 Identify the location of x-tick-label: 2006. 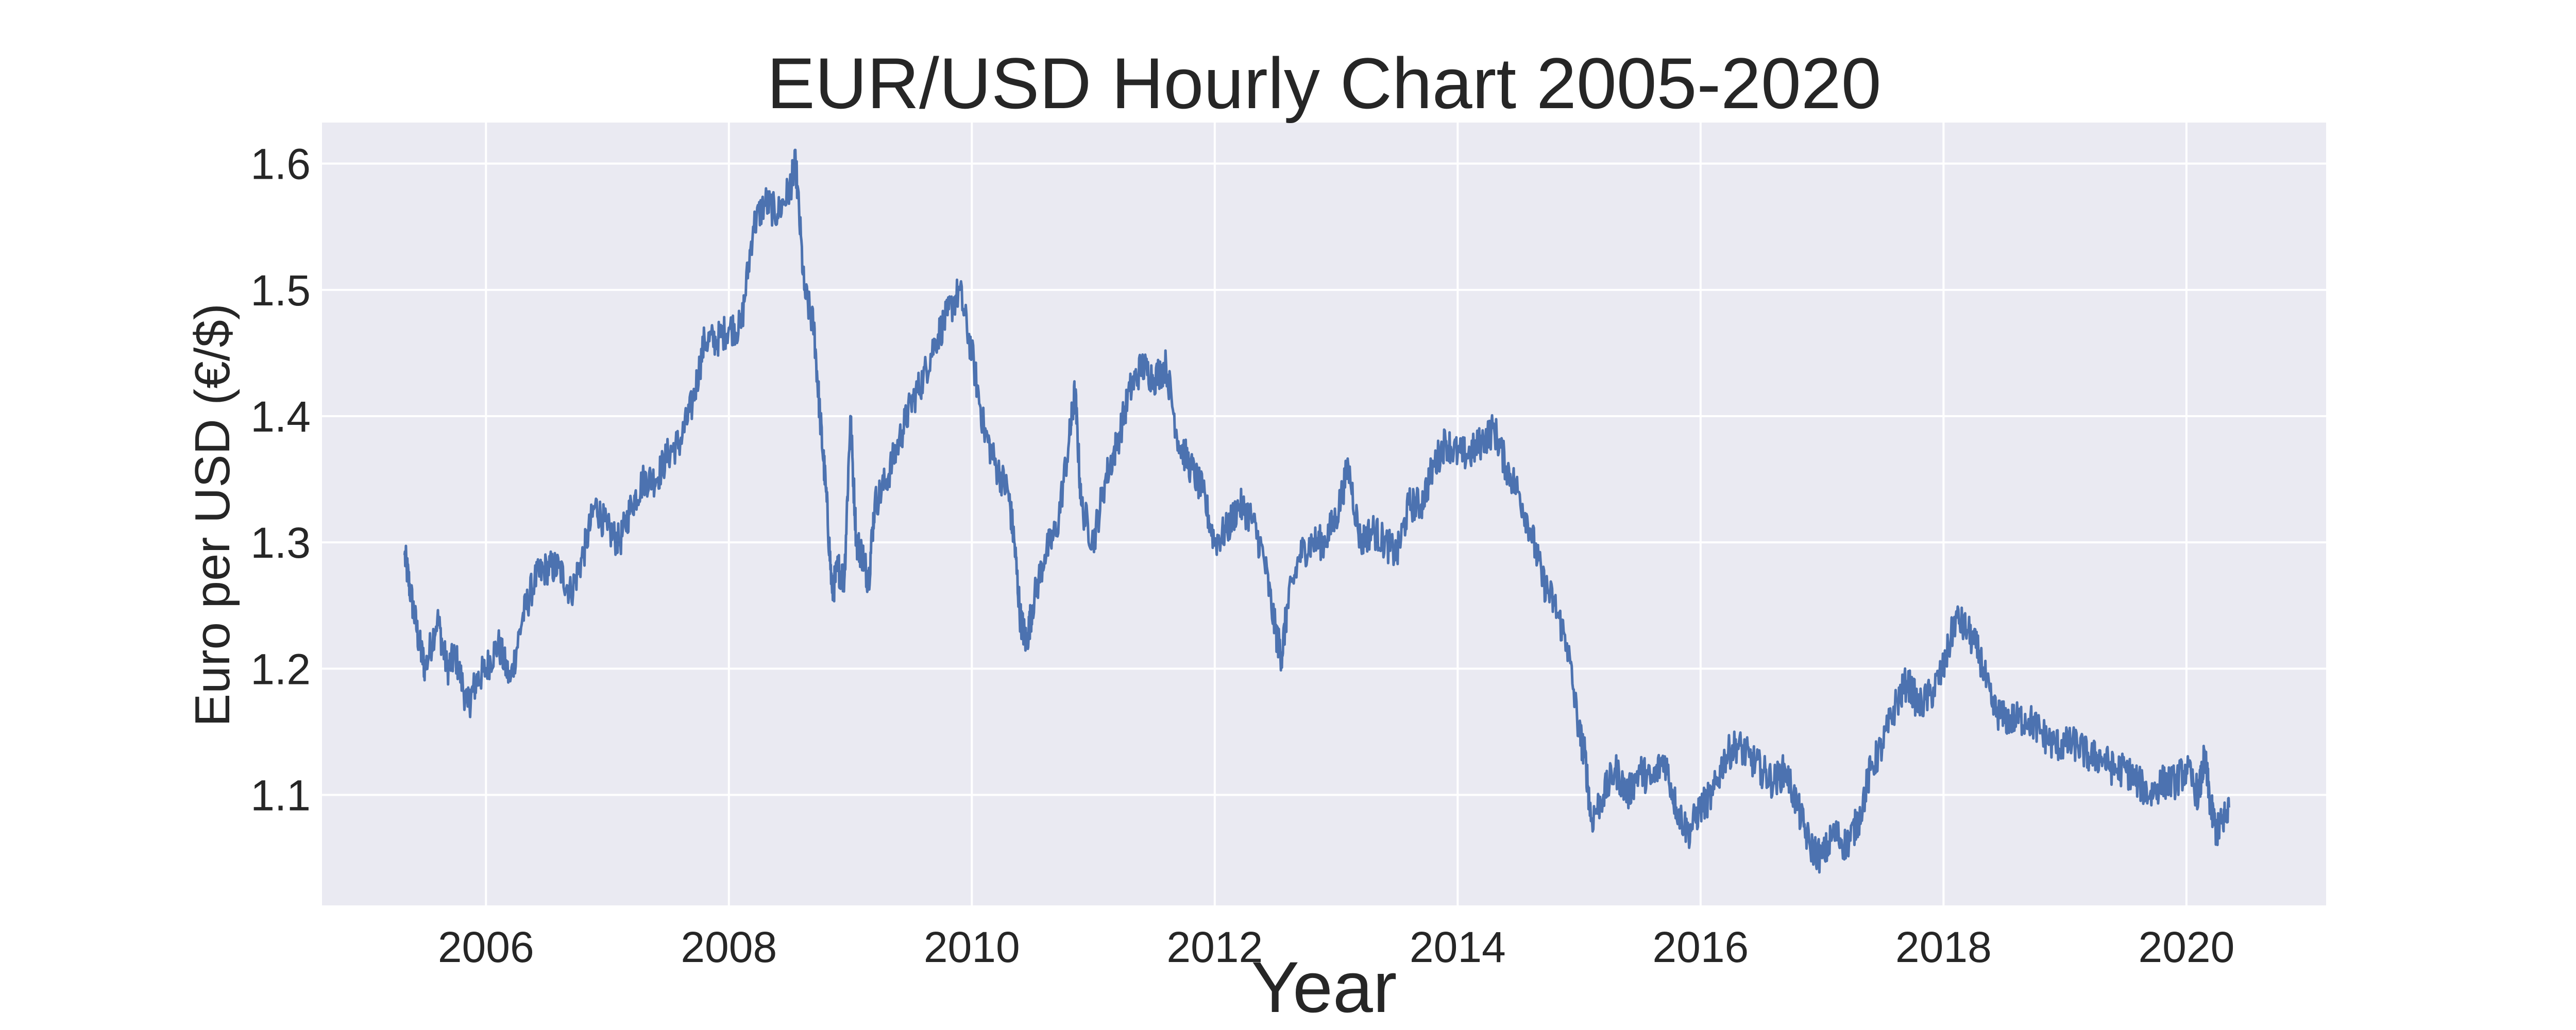
(486, 947).